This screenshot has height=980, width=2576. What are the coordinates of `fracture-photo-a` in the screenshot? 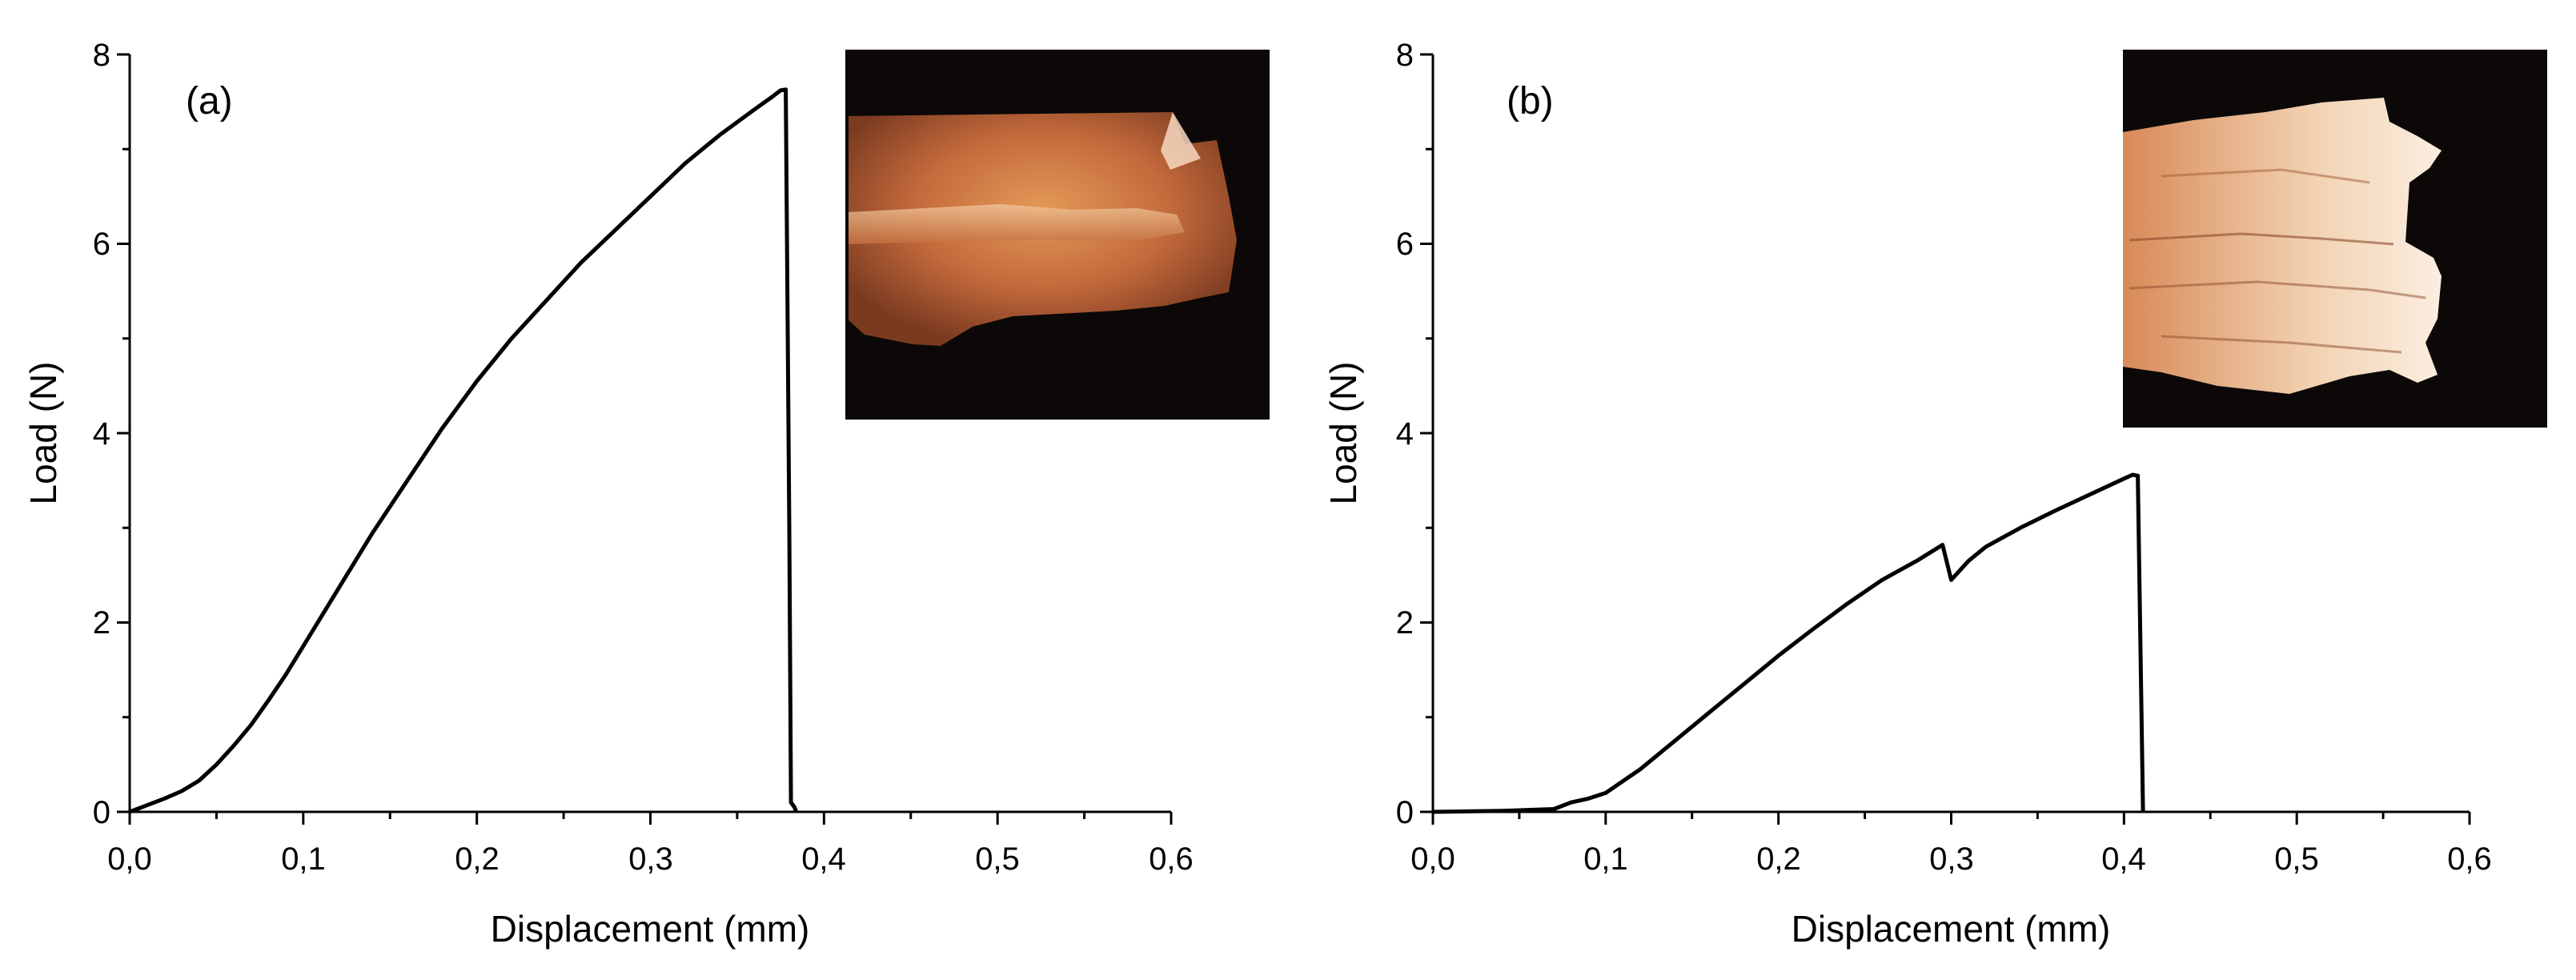 It's located at (1058, 235).